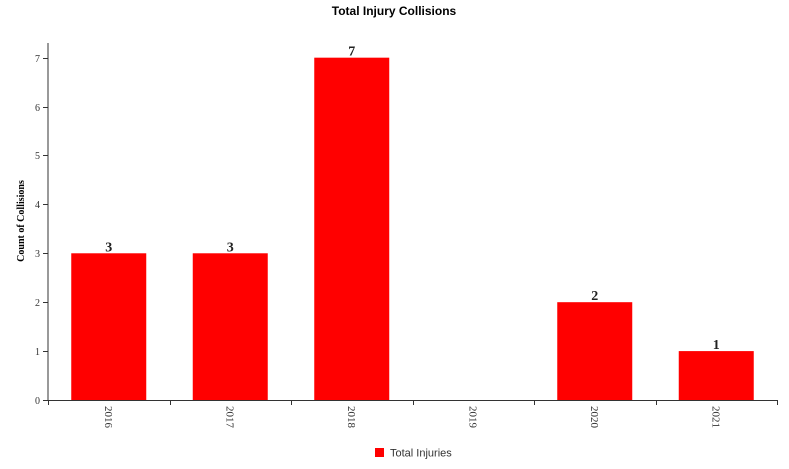  I want to click on bar-data-label: 1, so click(716, 345).